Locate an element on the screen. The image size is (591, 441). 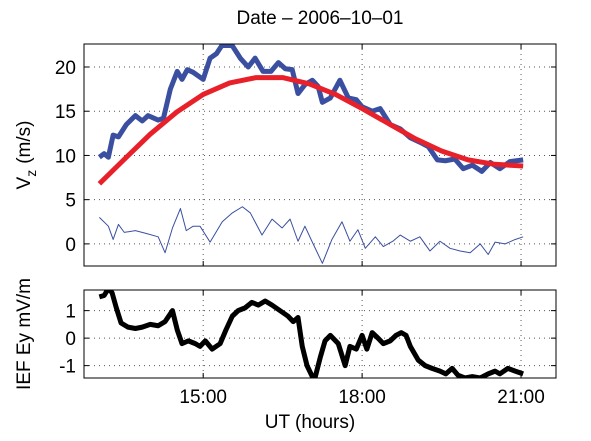
x-axis-label: UT (hours) is located at coordinates (310, 422).